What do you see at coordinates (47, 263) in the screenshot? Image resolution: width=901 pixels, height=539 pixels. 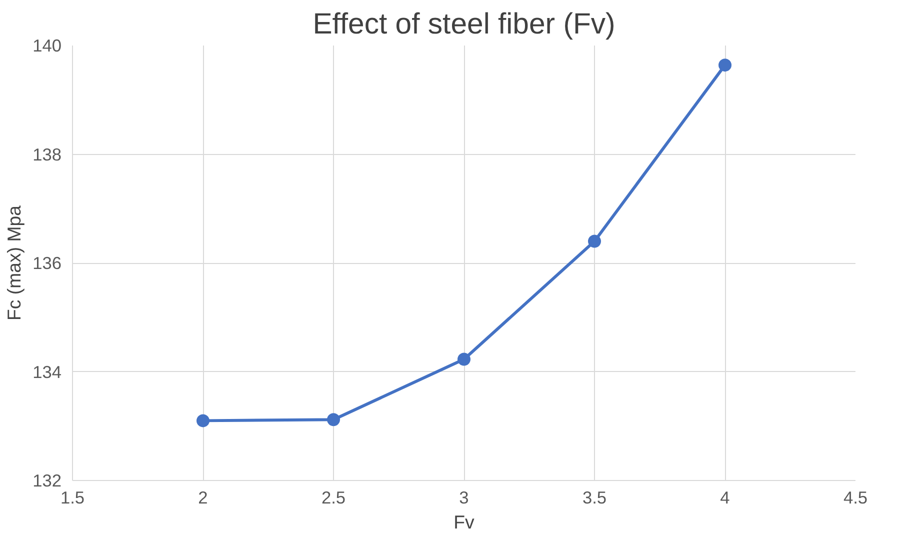 I see `y-tick-label: 136` at bounding box center [47, 263].